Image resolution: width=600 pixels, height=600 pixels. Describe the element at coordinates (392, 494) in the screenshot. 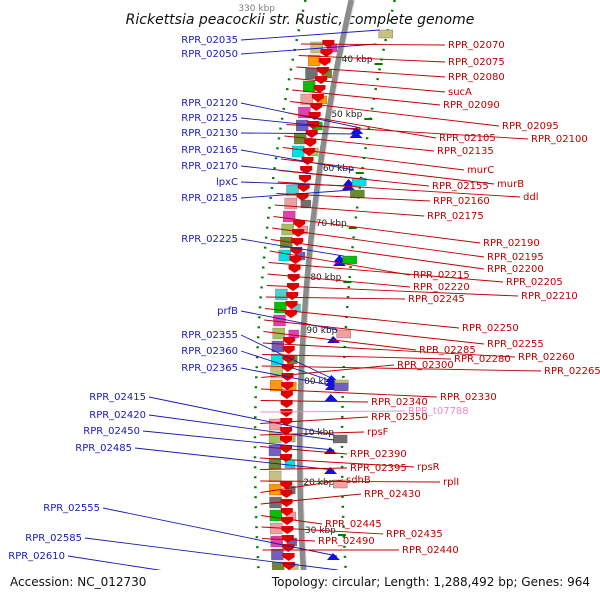

I see `gene-label-right: RPR_02430` at that location.